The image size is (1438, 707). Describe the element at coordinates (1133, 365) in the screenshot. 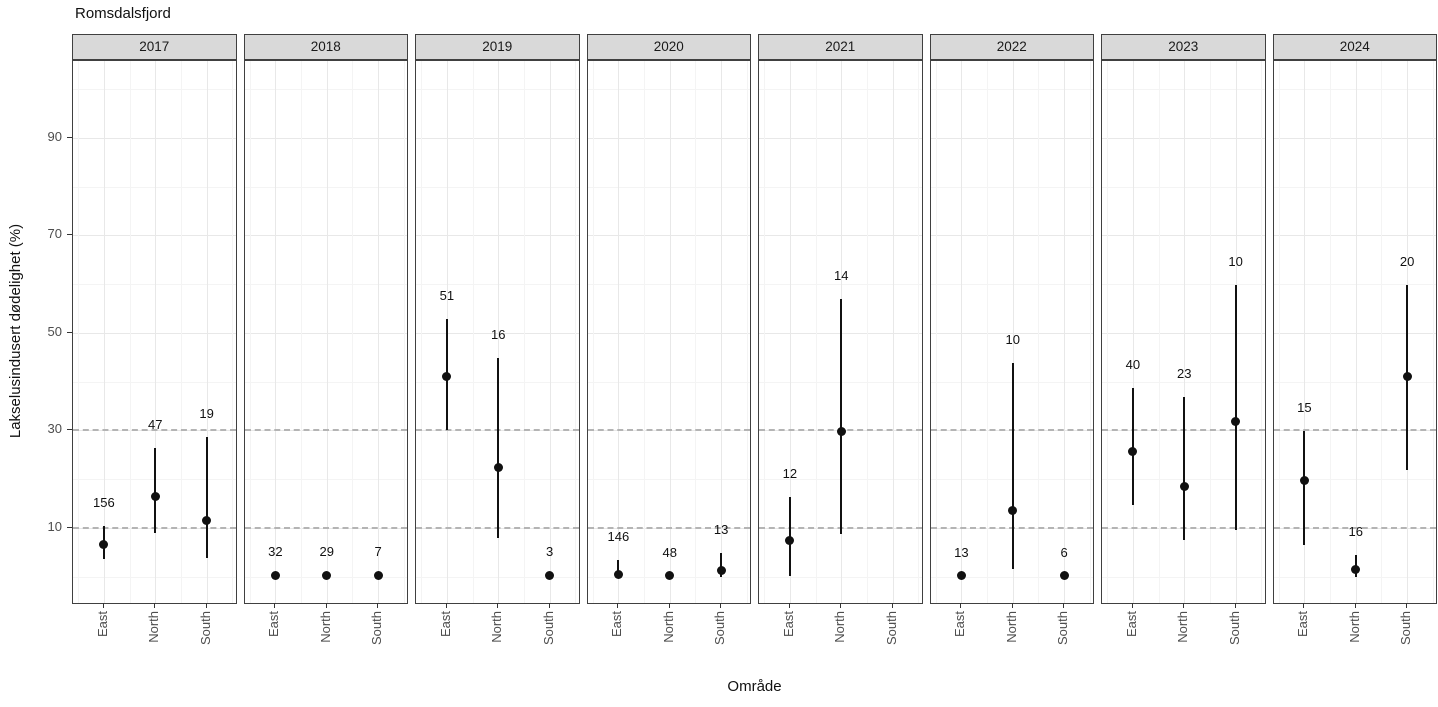

I see `count-label: 40` at that location.